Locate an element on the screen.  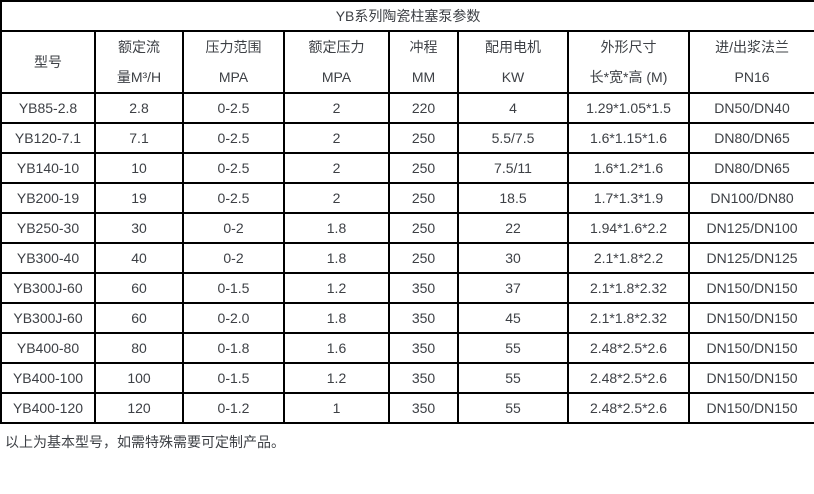
cell-model: YB300-40 is located at coordinates (48, 258).